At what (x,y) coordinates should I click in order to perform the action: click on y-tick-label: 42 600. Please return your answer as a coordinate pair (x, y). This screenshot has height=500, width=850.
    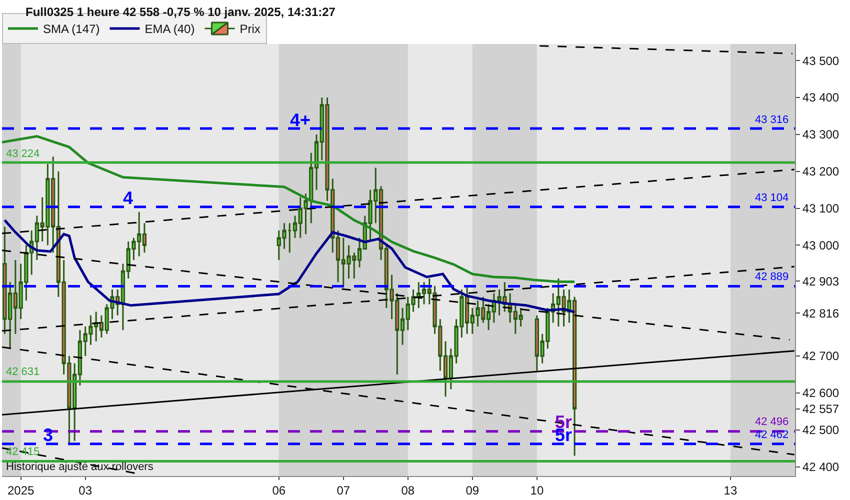
    Looking at the image, I should click on (821, 393).